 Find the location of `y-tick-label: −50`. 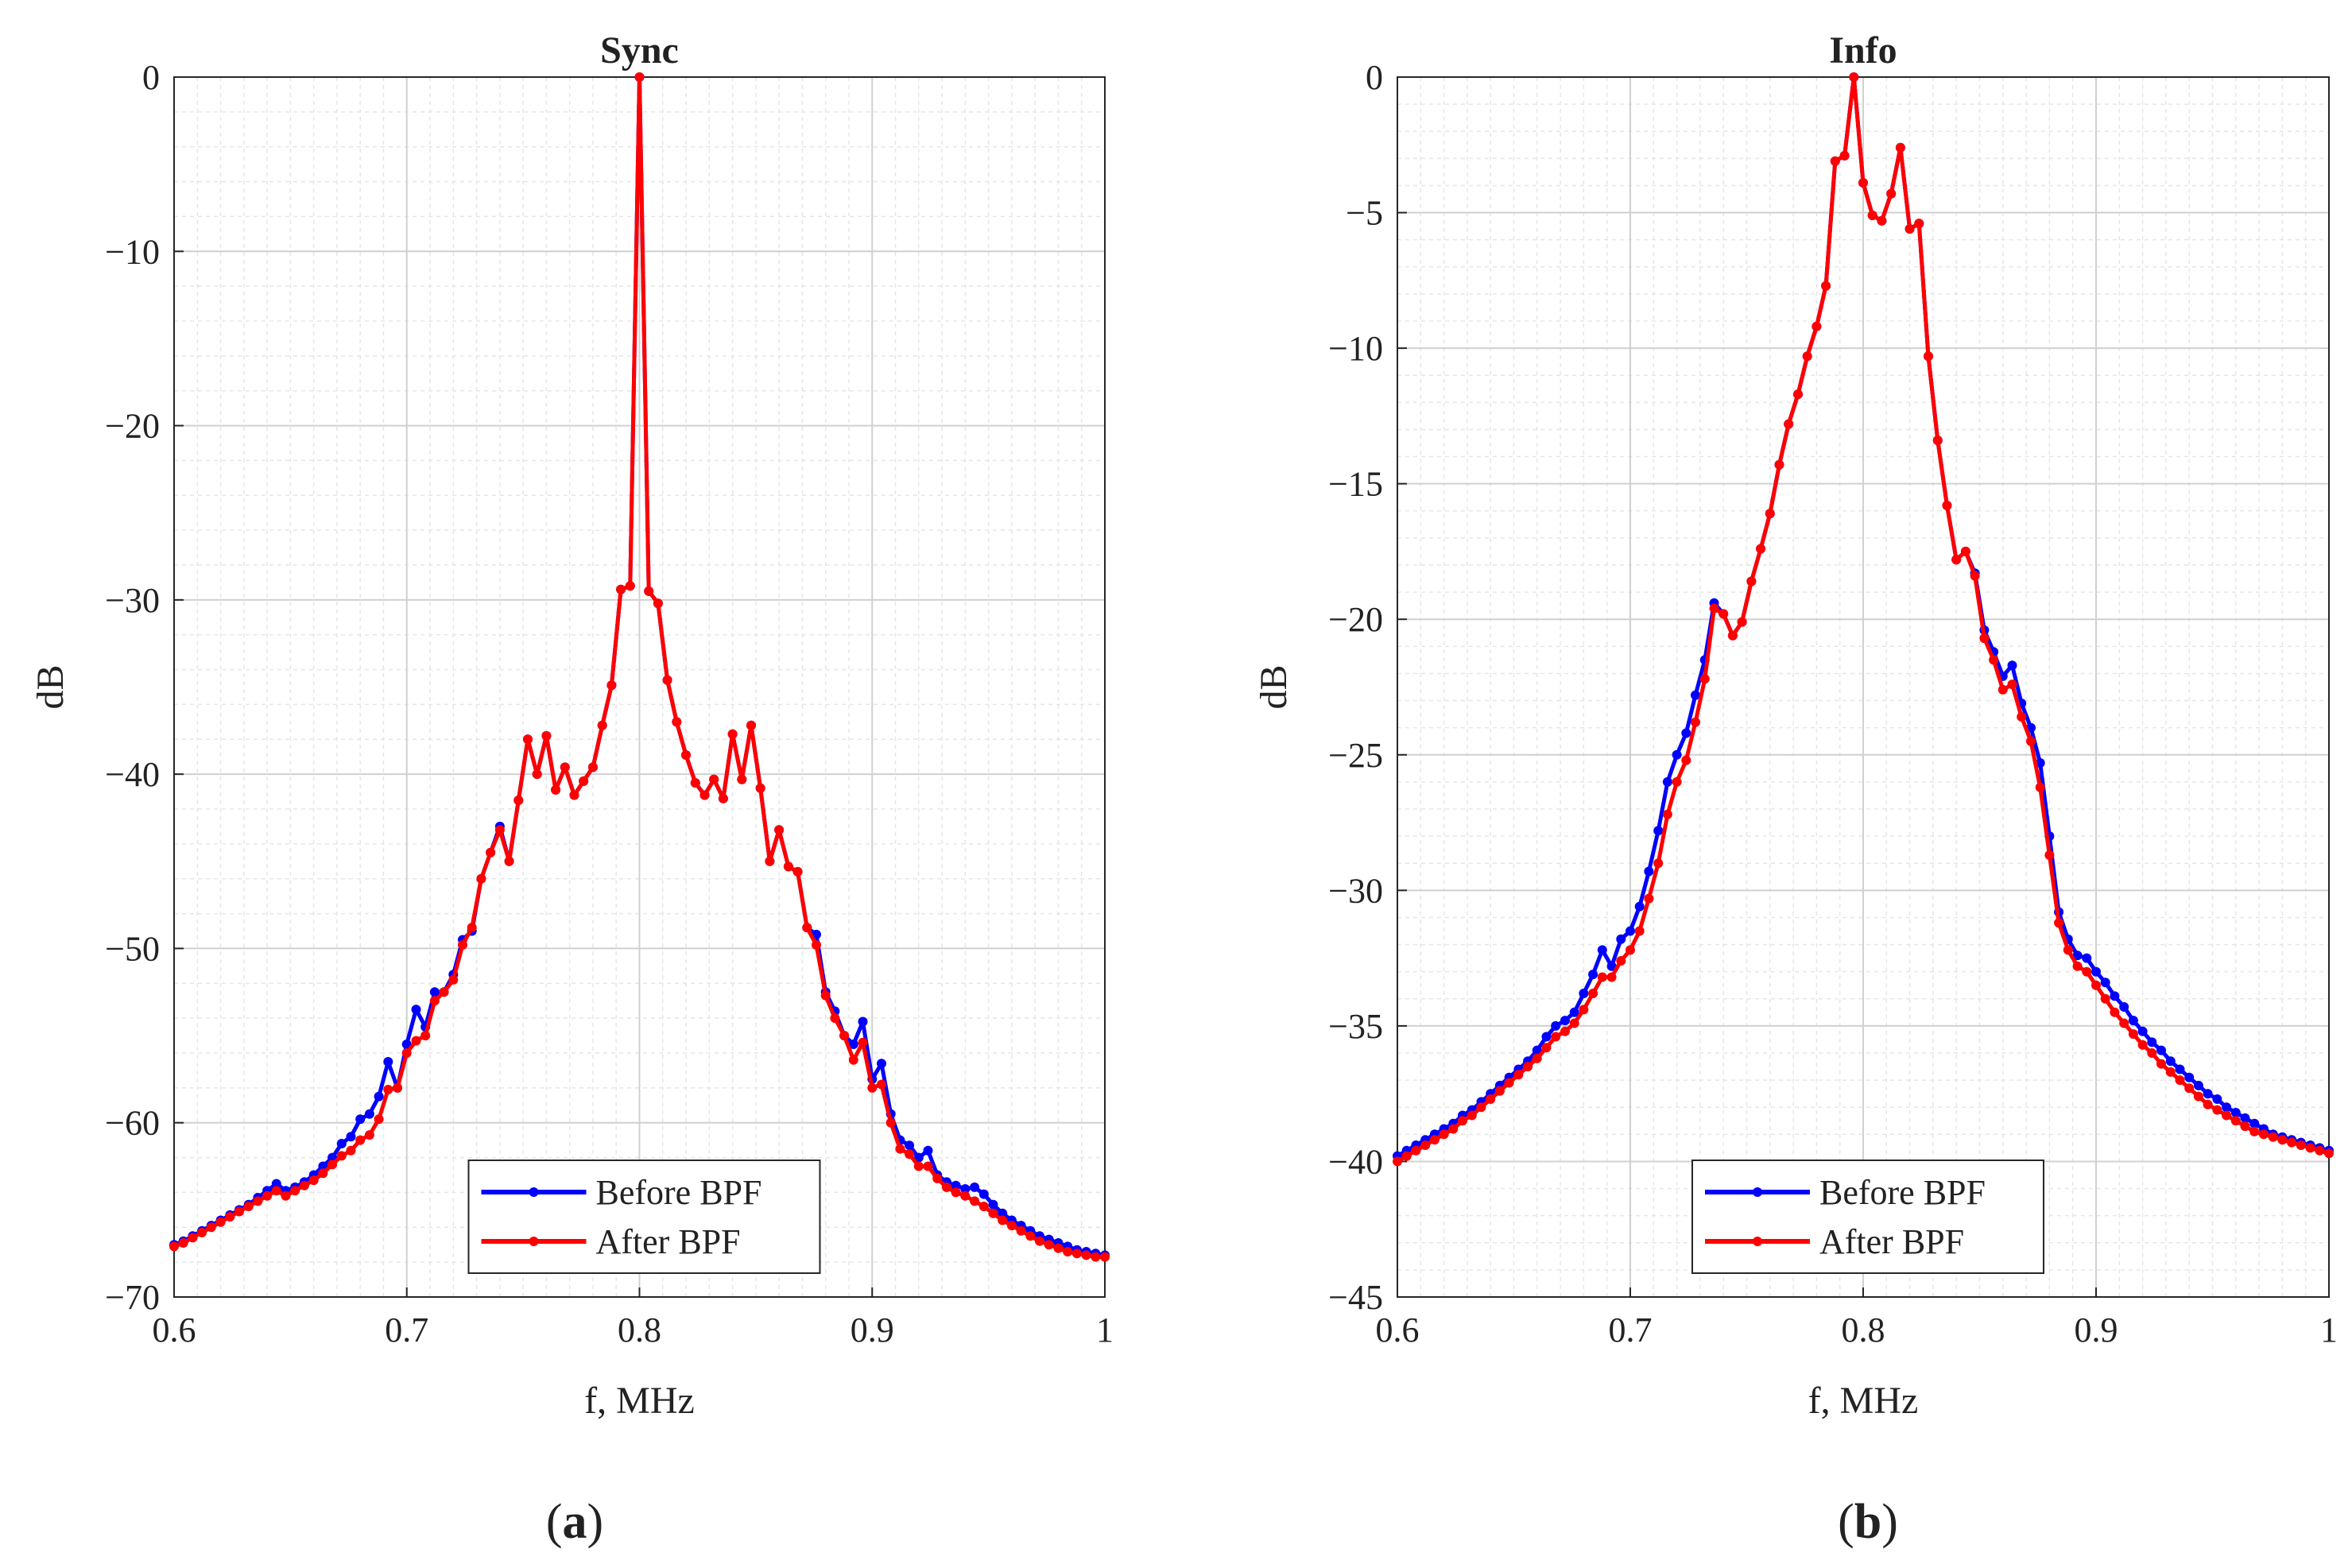

y-tick-label: −50 is located at coordinates (132, 948).